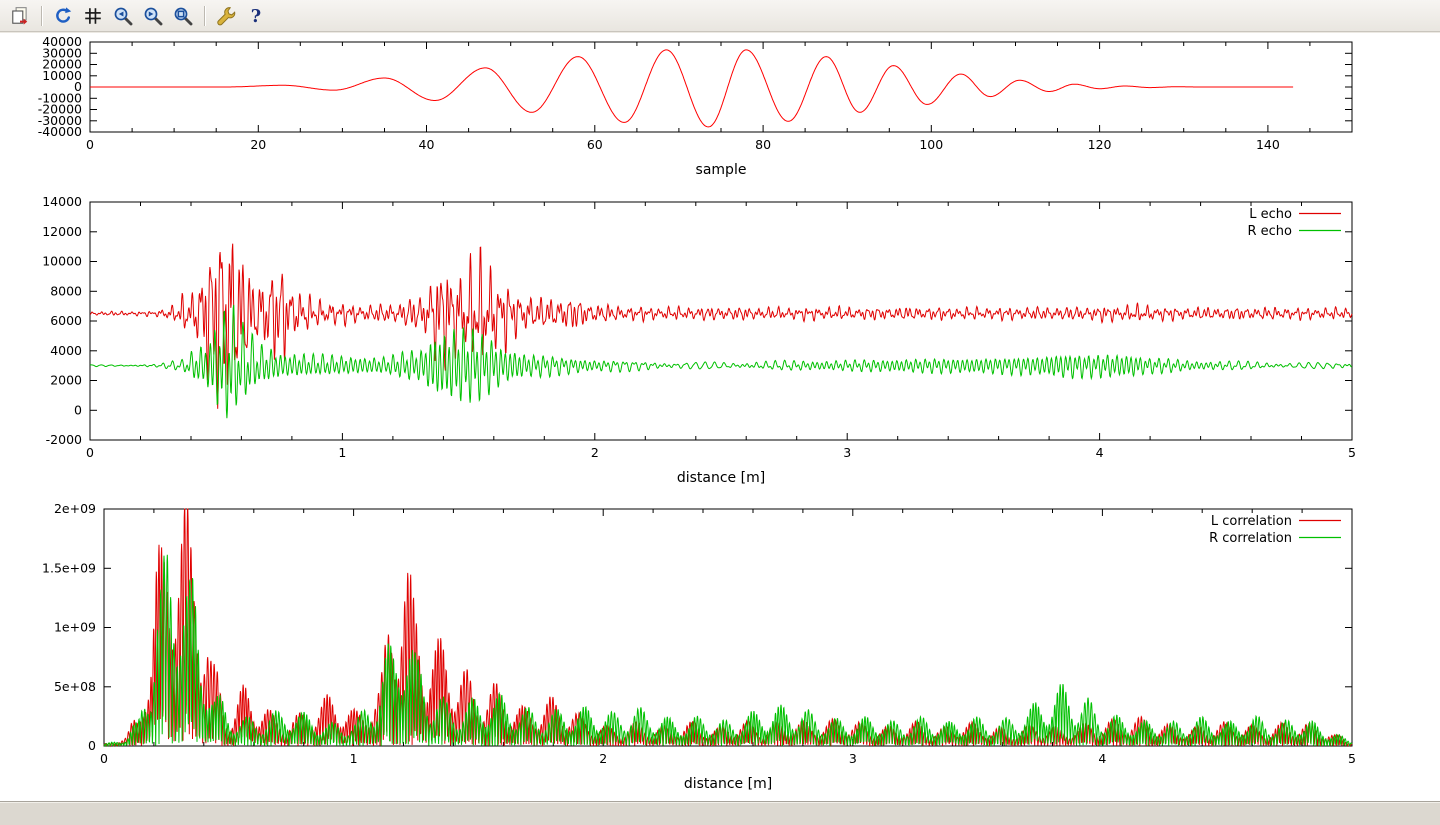 This screenshot has height=825, width=1440. What do you see at coordinates (720, 16) in the screenshot?
I see `toolbar: ?` at bounding box center [720, 16].